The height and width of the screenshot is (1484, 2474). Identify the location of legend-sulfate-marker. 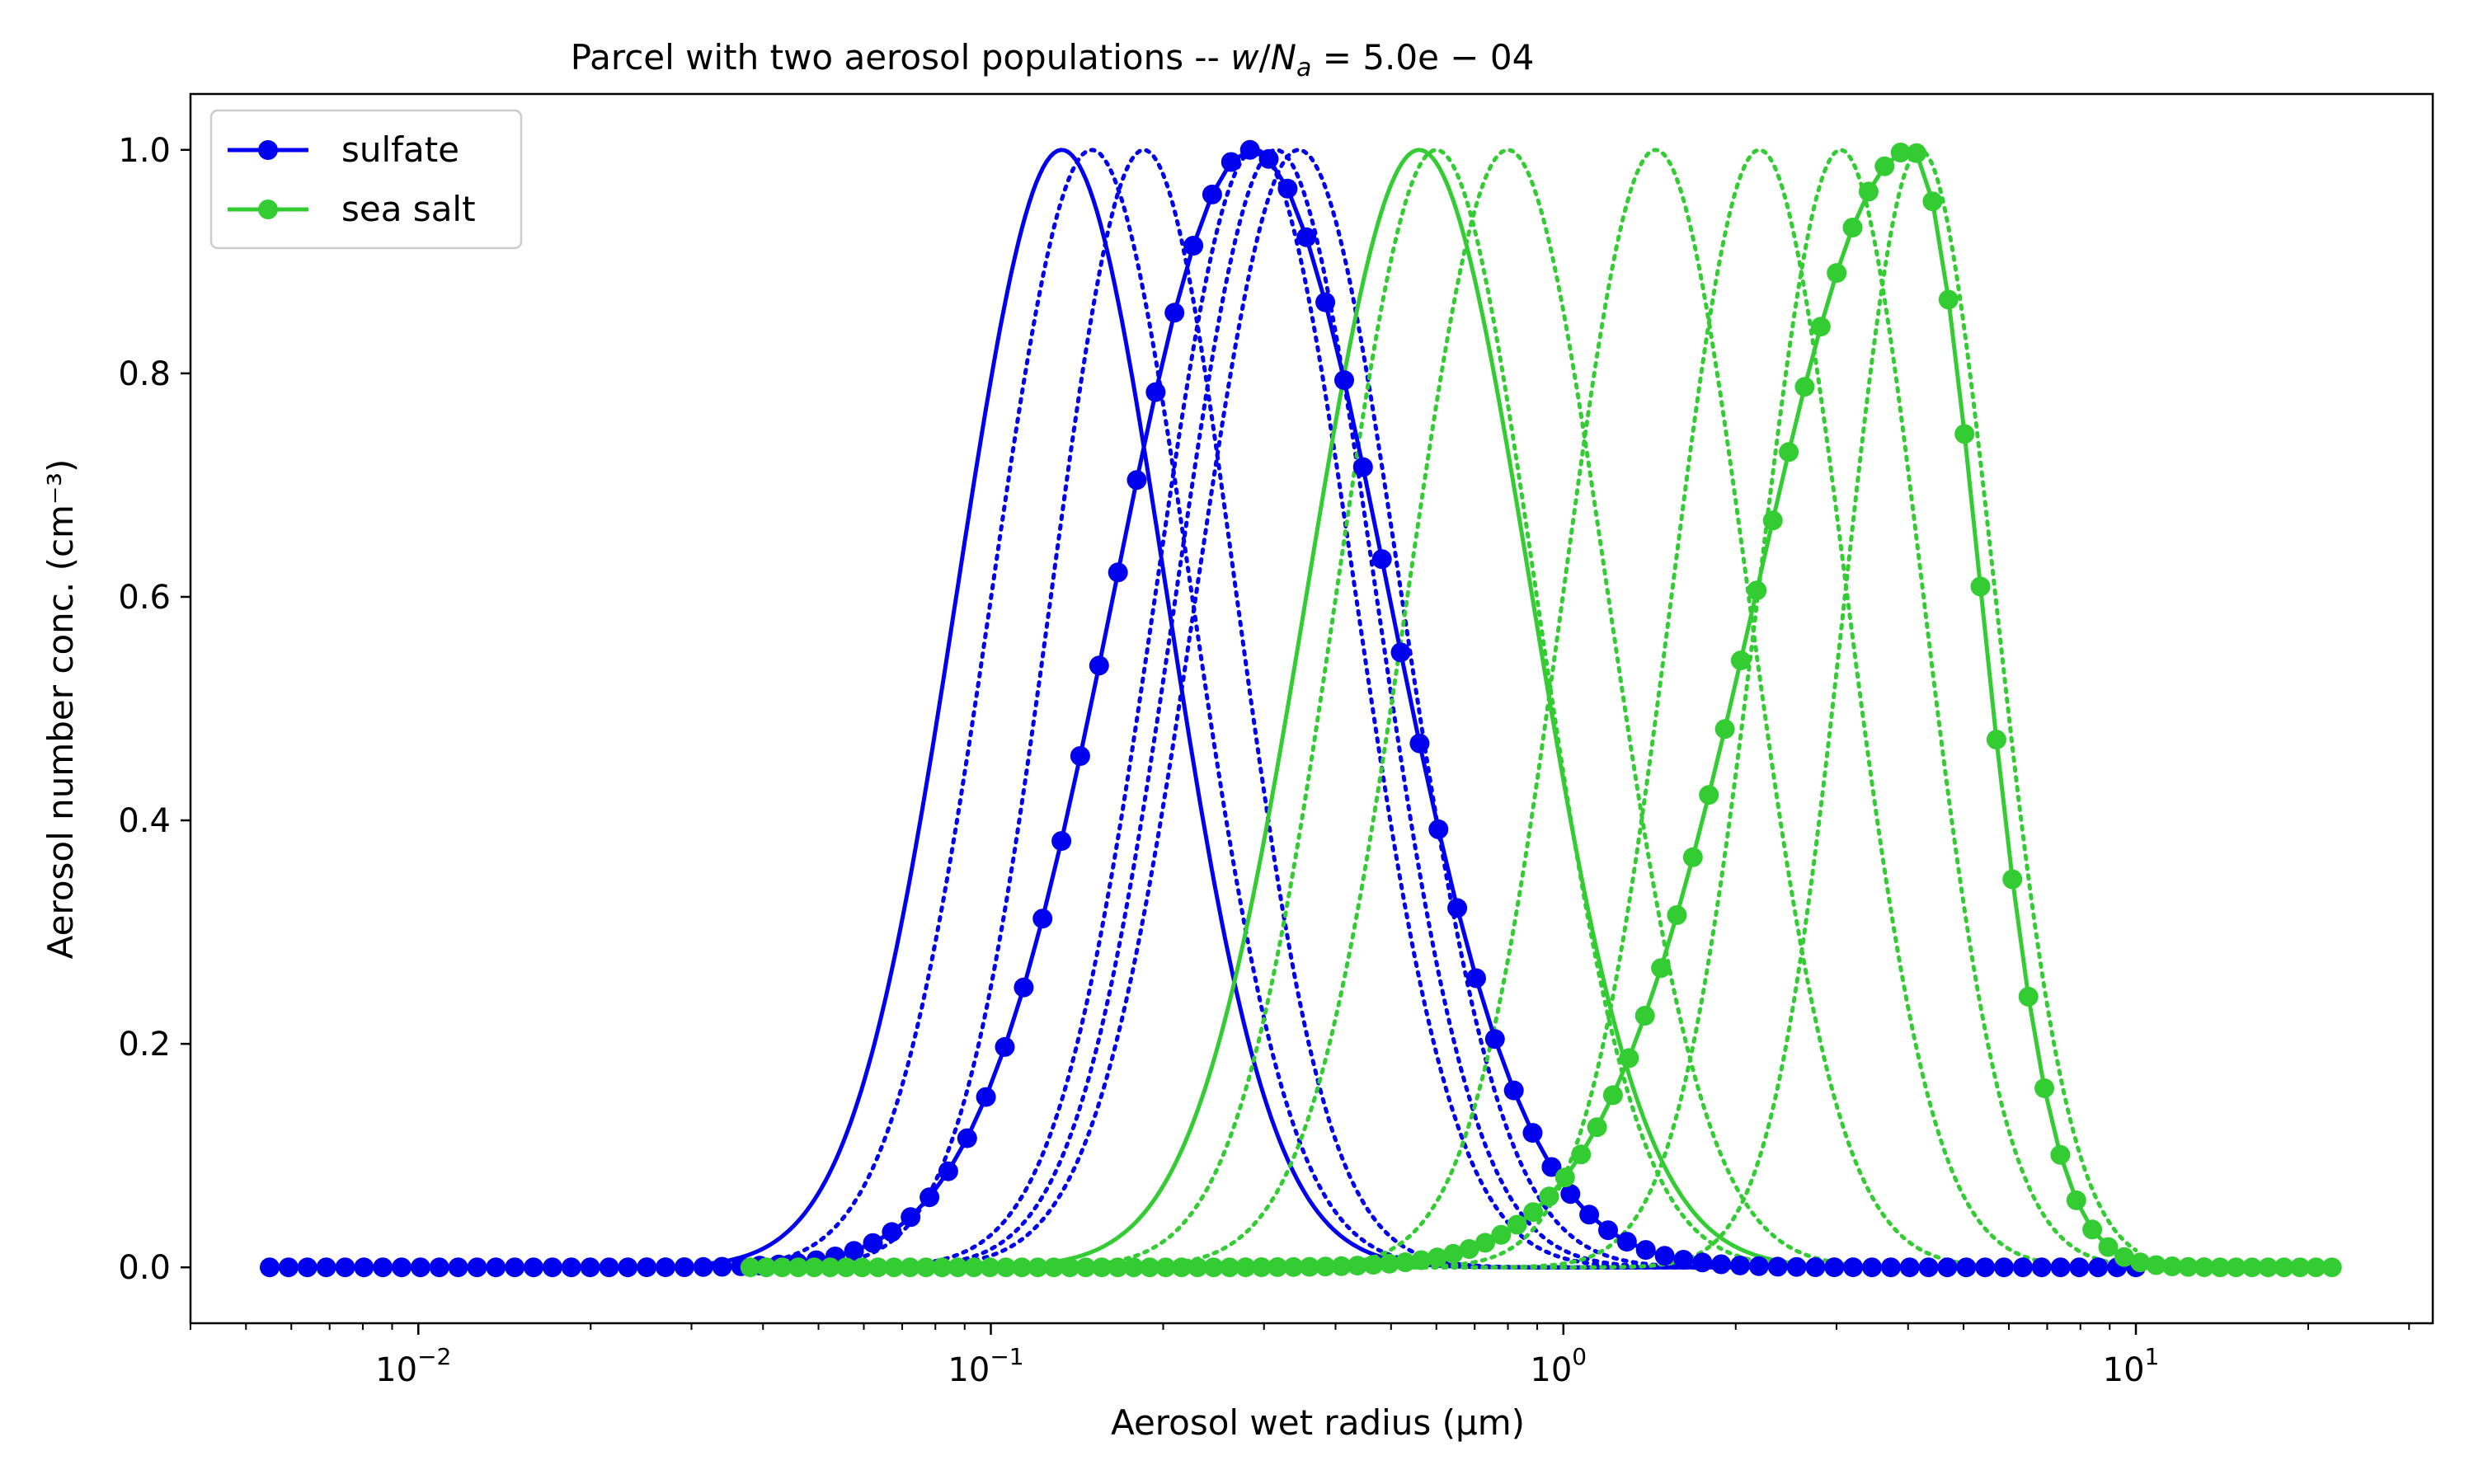
(268, 150).